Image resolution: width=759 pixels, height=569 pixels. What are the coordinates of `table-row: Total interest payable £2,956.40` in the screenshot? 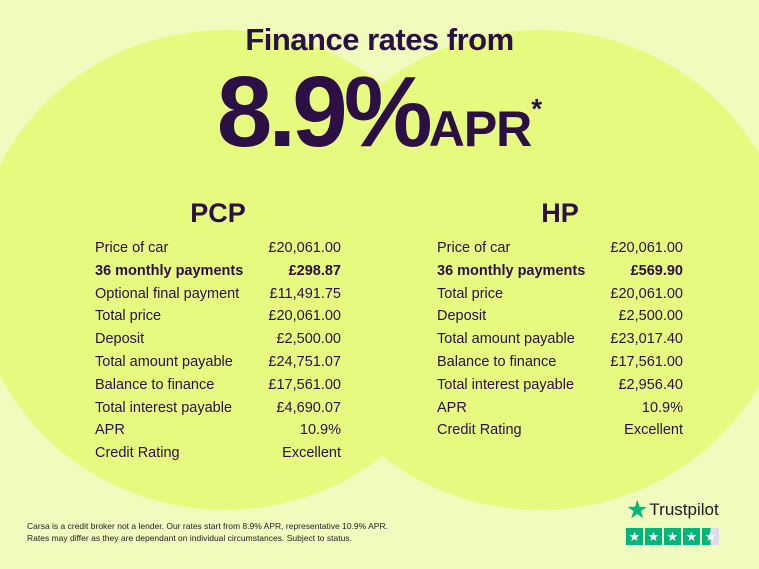 It's located at (560, 385).